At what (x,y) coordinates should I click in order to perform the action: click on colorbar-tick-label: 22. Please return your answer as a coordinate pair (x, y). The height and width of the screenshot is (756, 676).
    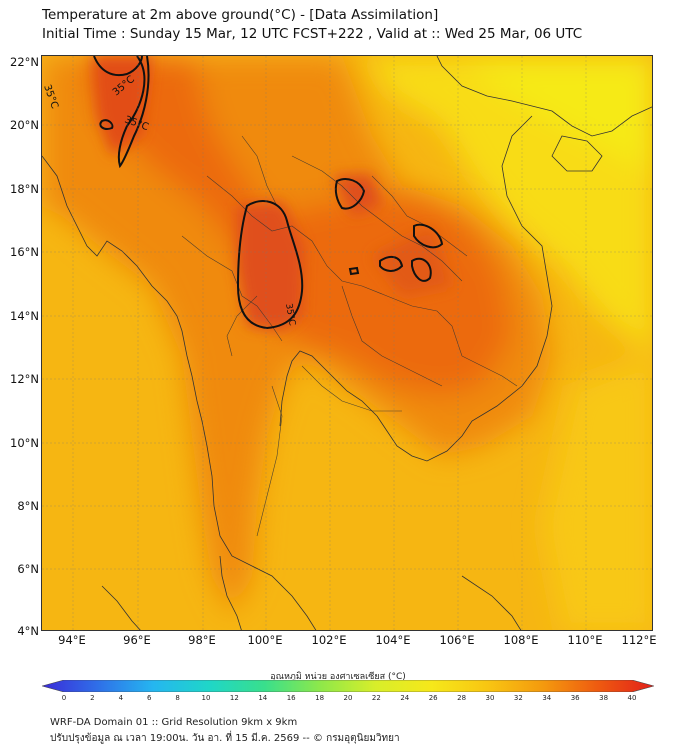
    Looking at the image, I should click on (376, 698).